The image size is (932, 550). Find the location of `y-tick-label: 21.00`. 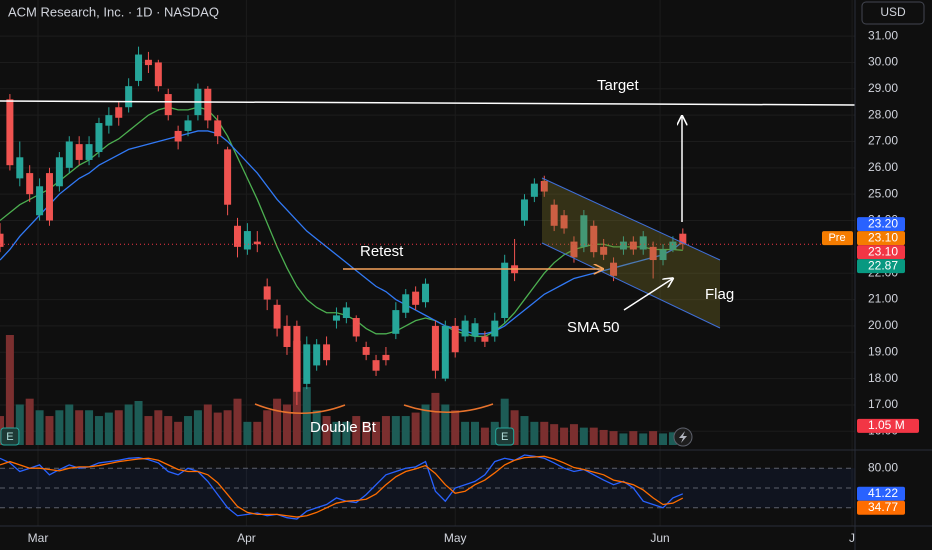

y-tick-label: 21.00 is located at coordinates (883, 299).